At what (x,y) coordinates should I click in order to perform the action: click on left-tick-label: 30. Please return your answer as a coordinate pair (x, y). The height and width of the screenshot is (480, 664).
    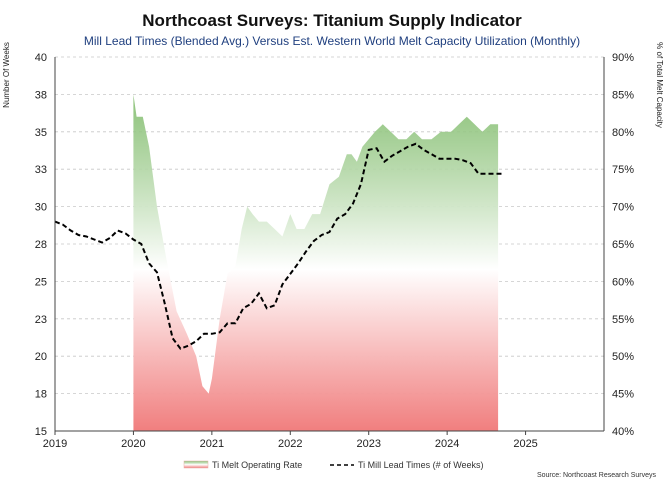
    Looking at the image, I should click on (41, 208).